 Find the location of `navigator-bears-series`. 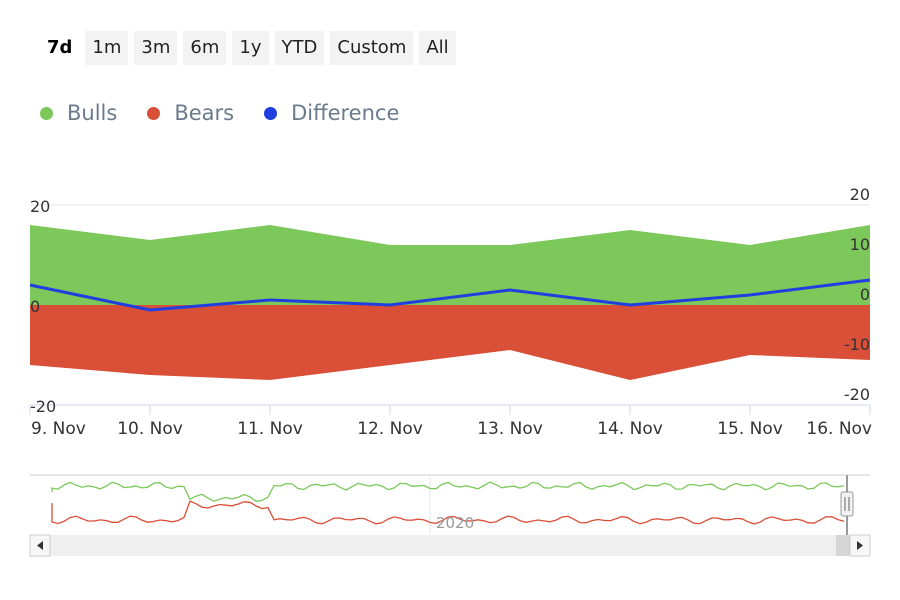

navigator-bears-series is located at coordinates (448, 512).